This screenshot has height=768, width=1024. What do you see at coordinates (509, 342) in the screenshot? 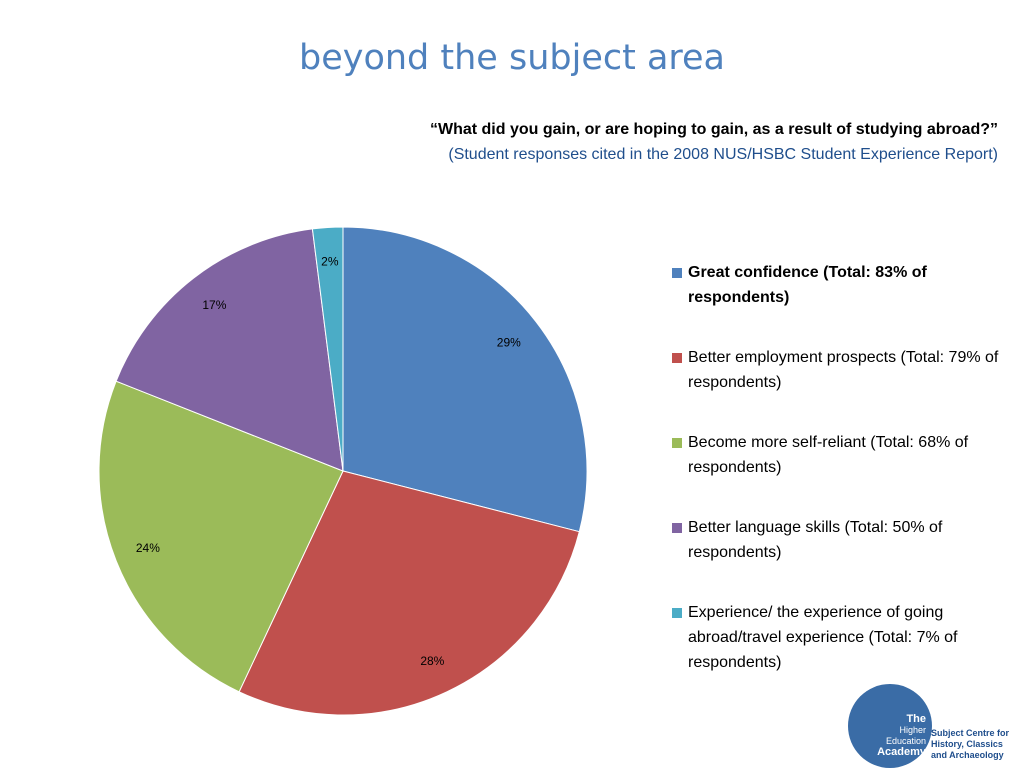
I see `data-label-confidence: 29%` at bounding box center [509, 342].